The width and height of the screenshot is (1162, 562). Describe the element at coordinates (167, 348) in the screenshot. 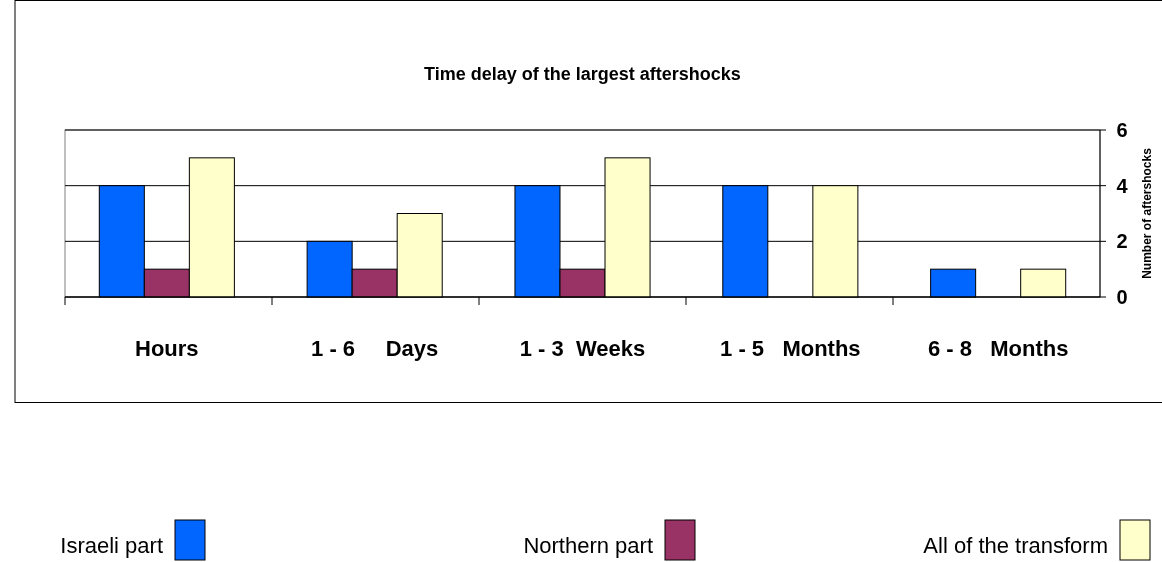

I see `x-tick-label: Hours` at that location.